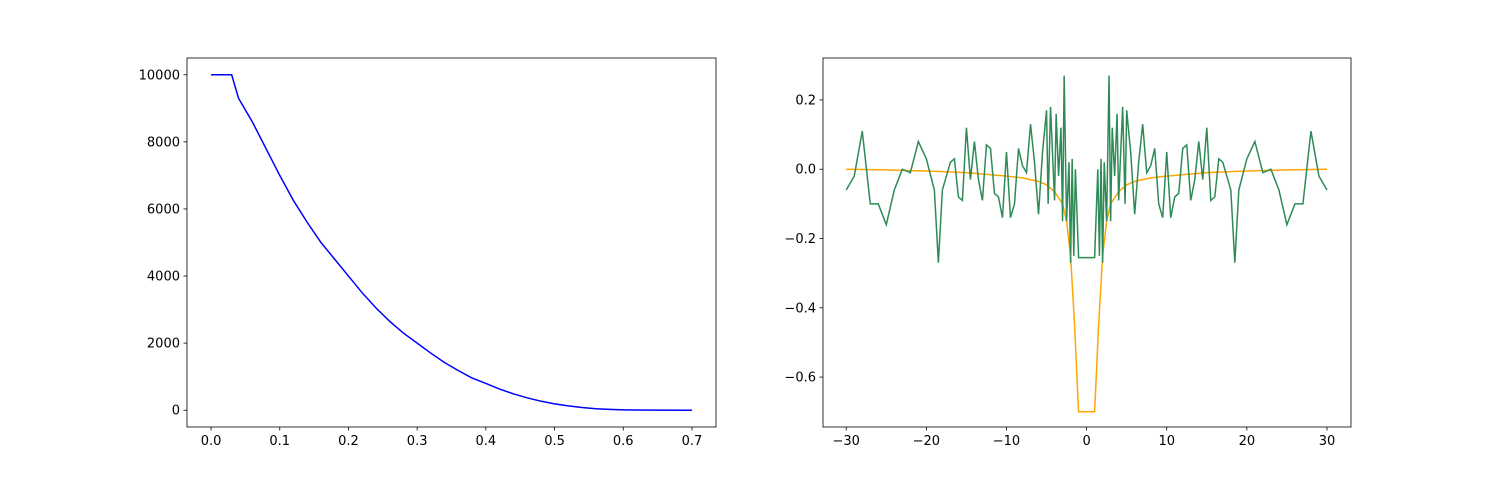 The width and height of the screenshot is (1500, 480). Describe the element at coordinates (800, 378) in the screenshot. I see `y-tick-label: −0.6` at that location.